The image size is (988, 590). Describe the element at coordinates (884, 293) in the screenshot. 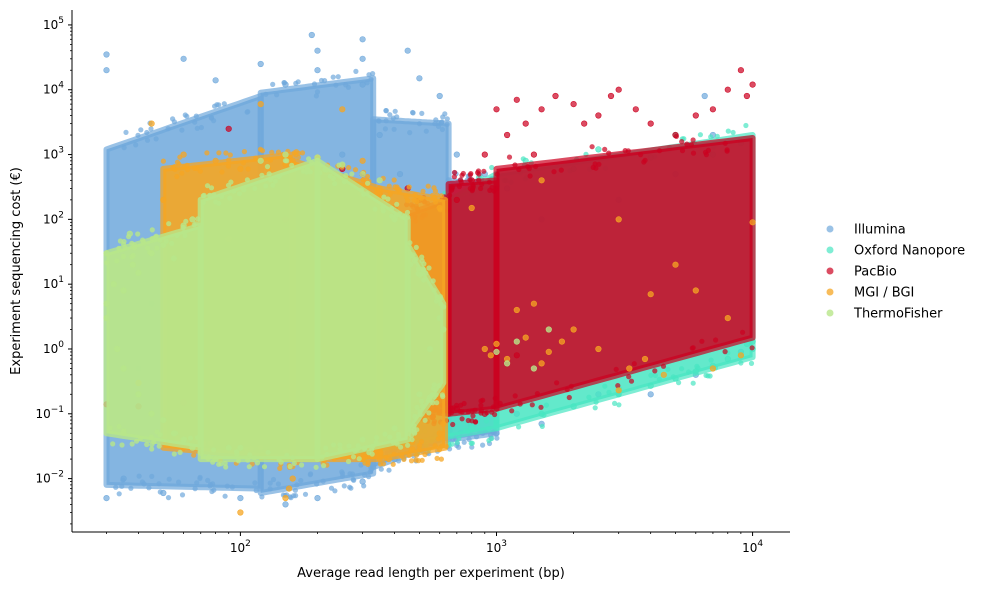

I see `legend-label: MGI / BGI` at that location.